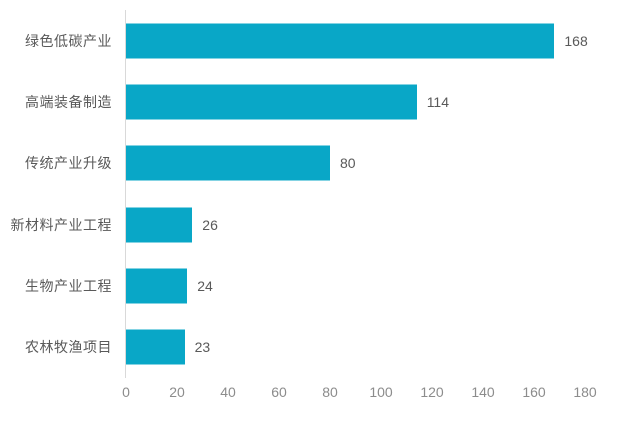 The height and width of the screenshot is (426, 636). I want to click on value-label: 80, so click(348, 163).